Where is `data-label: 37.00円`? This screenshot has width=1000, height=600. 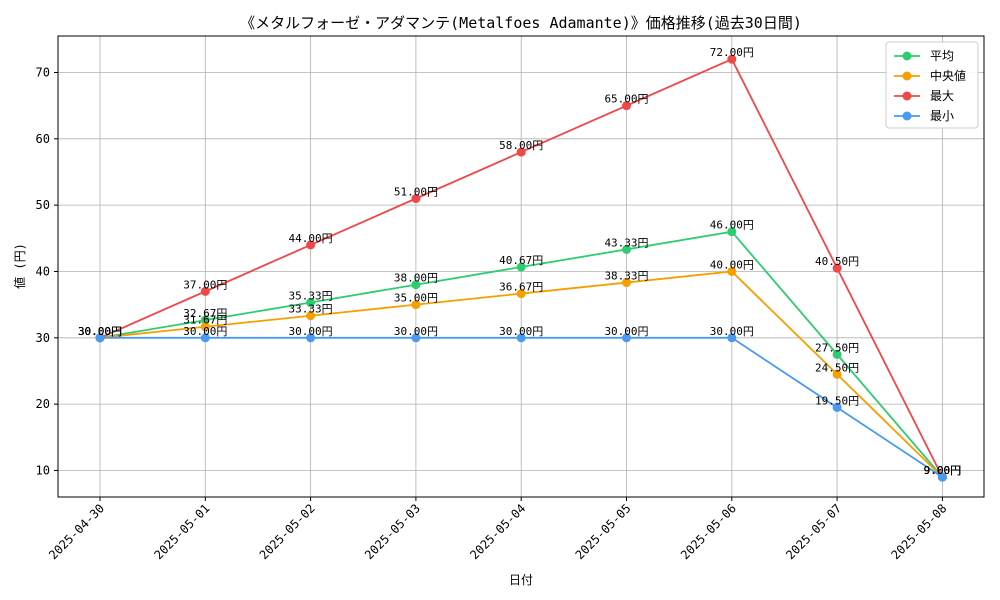 data-label: 37.00円 is located at coordinates (205, 284).